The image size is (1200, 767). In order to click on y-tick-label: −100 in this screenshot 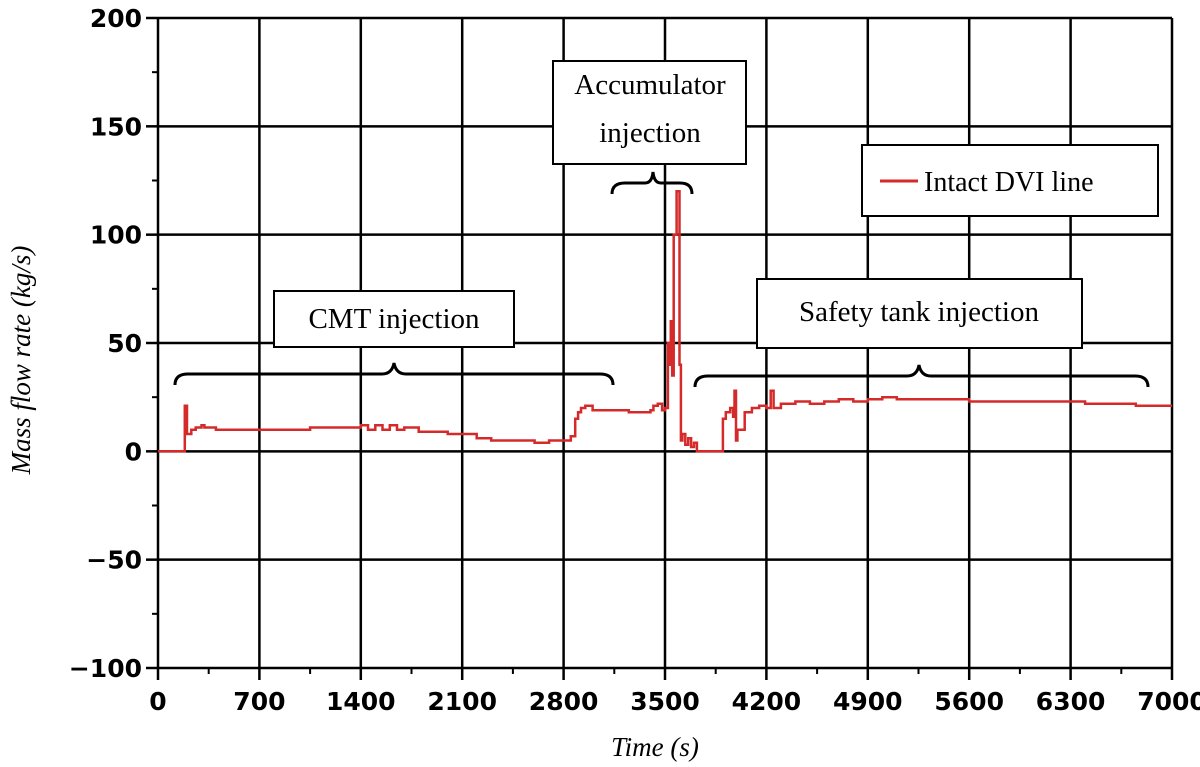, I will do `click(105, 668)`.